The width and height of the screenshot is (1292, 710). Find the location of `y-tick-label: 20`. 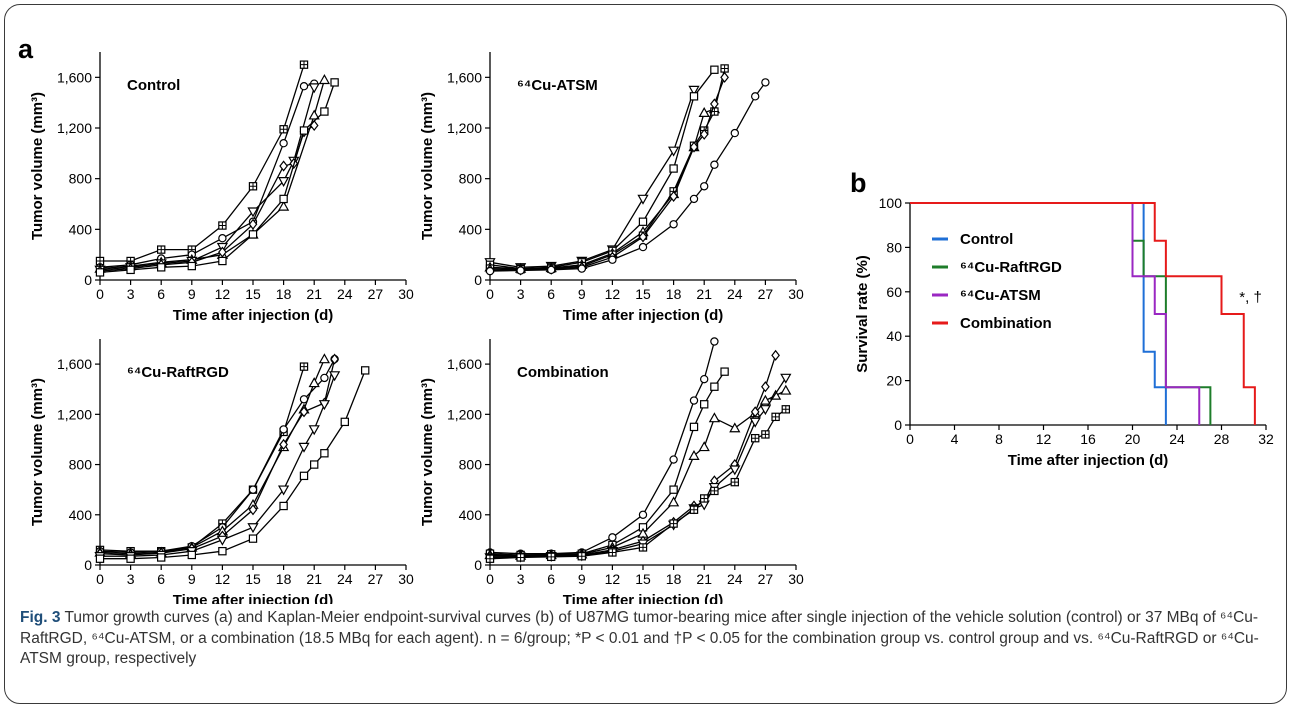

y-tick-label: 20 is located at coordinates (894, 381).